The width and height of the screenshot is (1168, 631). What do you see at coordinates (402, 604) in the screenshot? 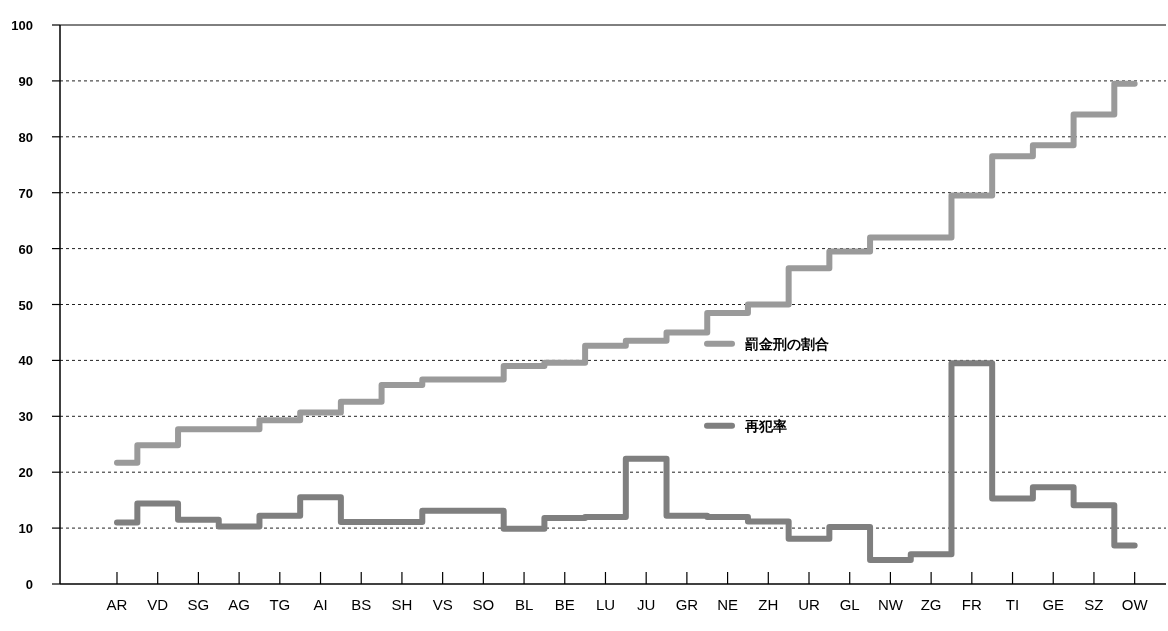
I see `x-tick-label: SH` at bounding box center [402, 604].